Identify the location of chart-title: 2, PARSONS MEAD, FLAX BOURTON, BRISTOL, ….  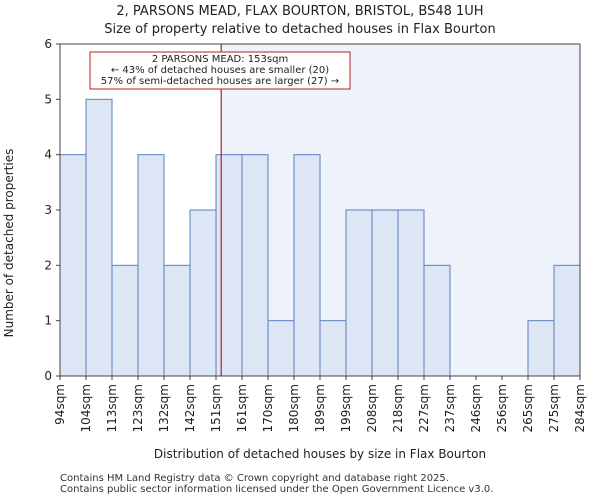
(300, 11).